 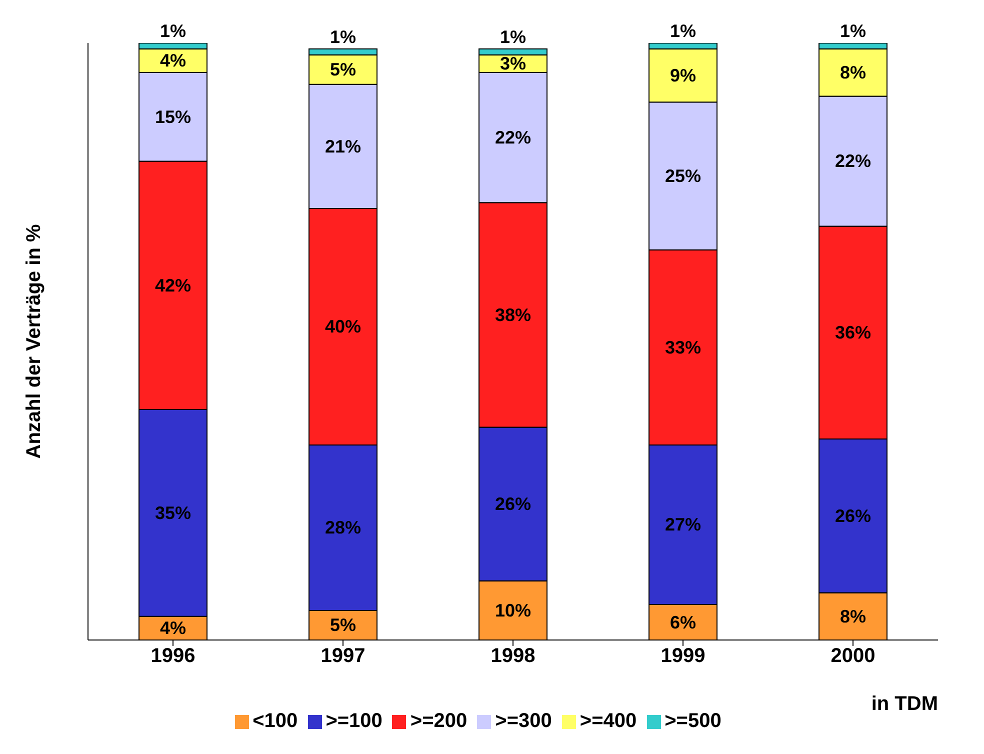 I want to click on data-label: 9%, so click(x=683, y=76).